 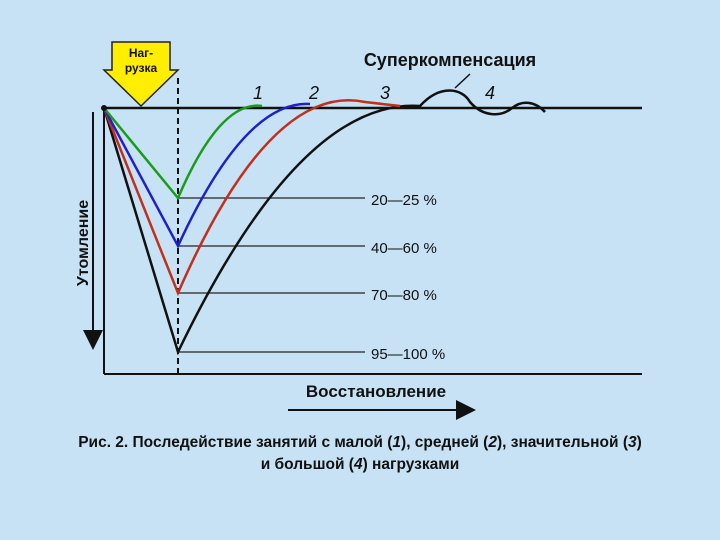 What do you see at coordinates (445, 442) in the screenshot?
I see `caption-text: ), средней (` at bounding box center [445, 442].